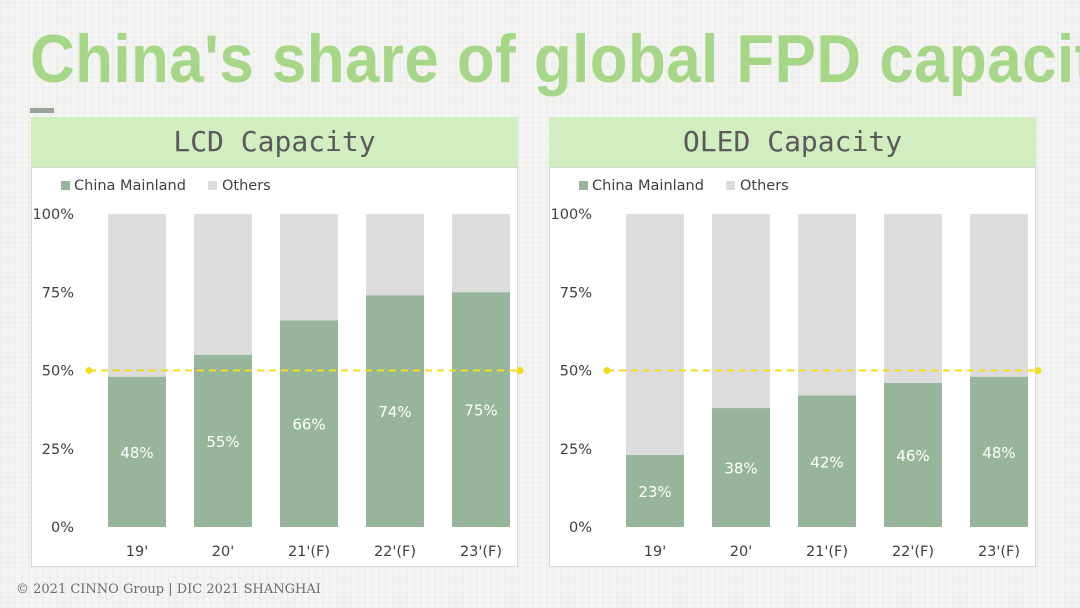 The image size is (1080, 608). Describe the element at coordinates (65, 185) in the screenshot. I see `lcd-legend-china-swatch` at that location.